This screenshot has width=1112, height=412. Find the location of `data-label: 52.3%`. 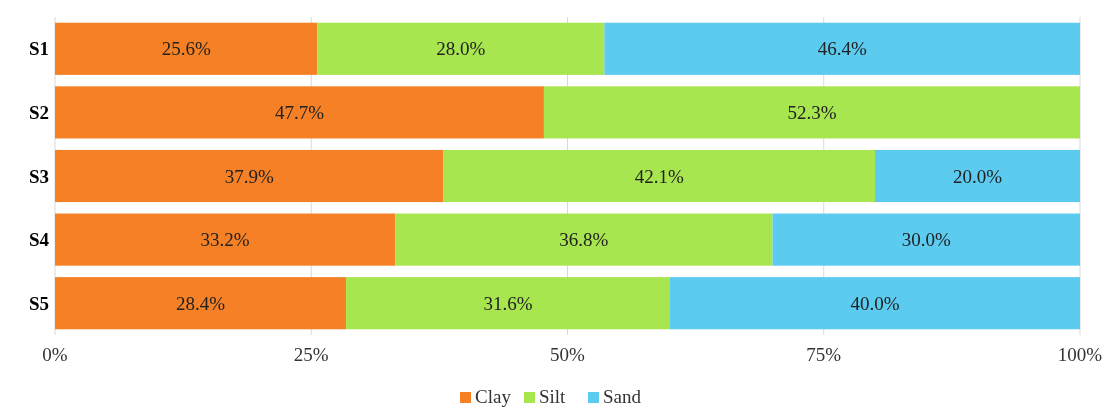

data-label: 52.3% is located at coordinates (812, 113).